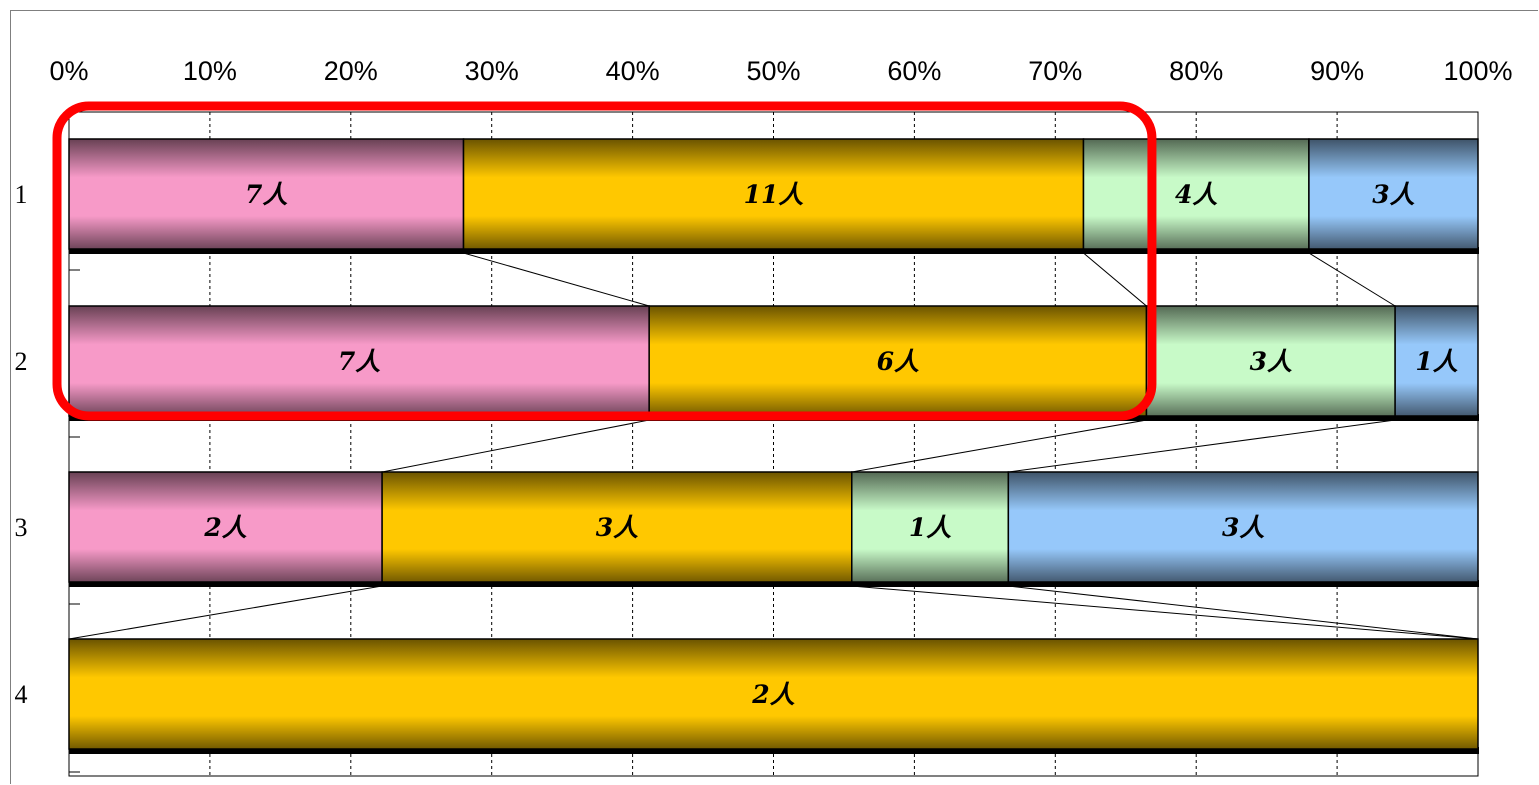  Describe the element at coordinates (68, 71) in the screenshot. I see `x-tick-label: 0%` at that location.